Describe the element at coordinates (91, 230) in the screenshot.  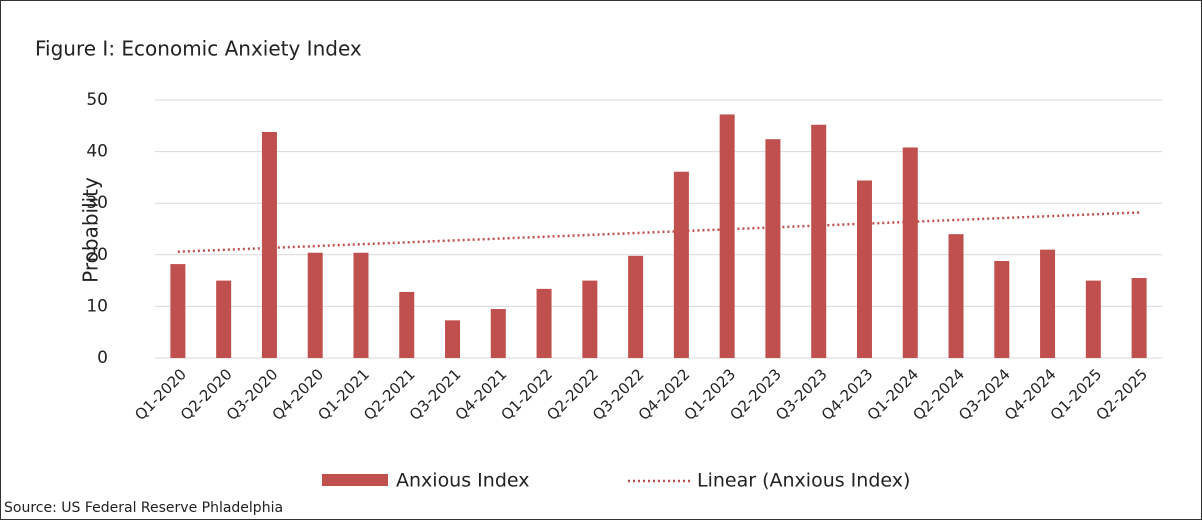
I see `y-axis-label: Probability` at that location.